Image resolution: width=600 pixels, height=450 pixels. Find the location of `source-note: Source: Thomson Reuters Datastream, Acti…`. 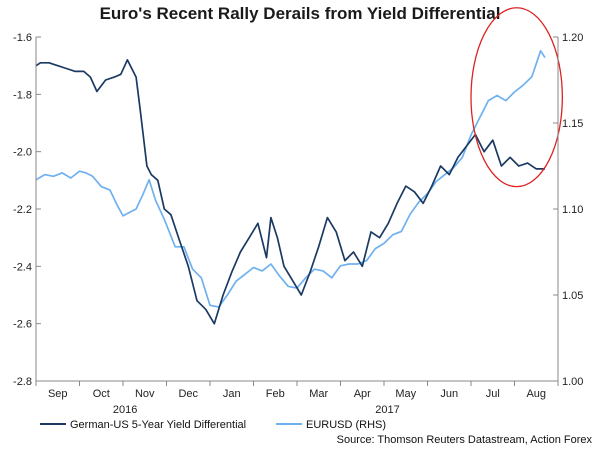

source-note: Source: Thomson Reuters Datastream, Acti… is located at coordinates (465, 440).